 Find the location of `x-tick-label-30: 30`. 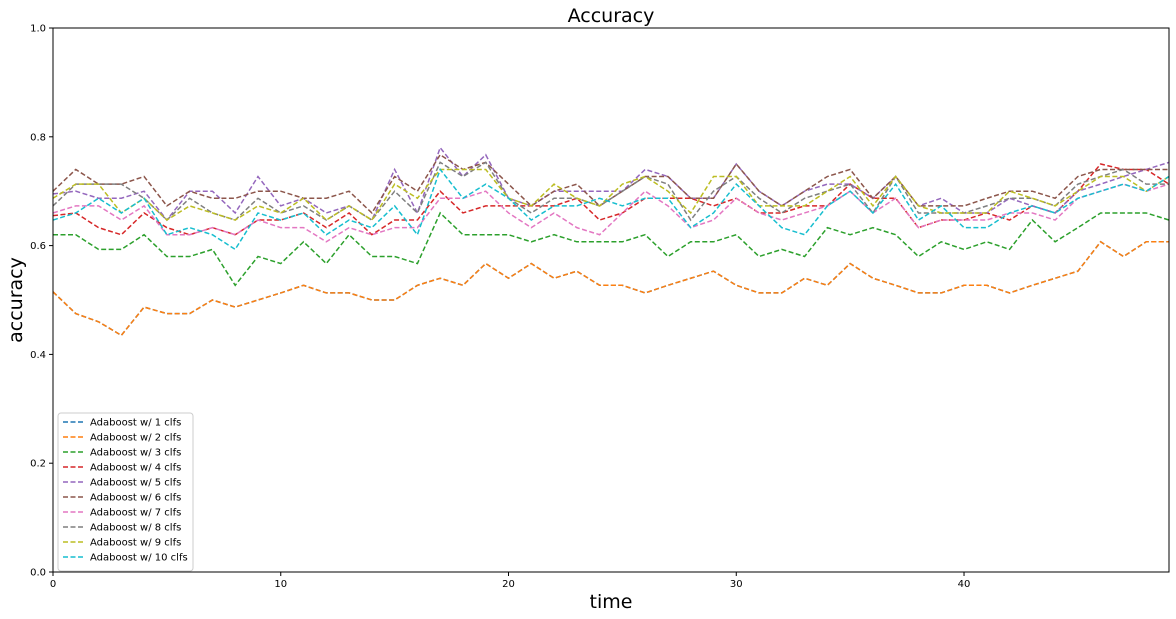

x-tick-label-30: 30 is located at coordinates (736, 584).